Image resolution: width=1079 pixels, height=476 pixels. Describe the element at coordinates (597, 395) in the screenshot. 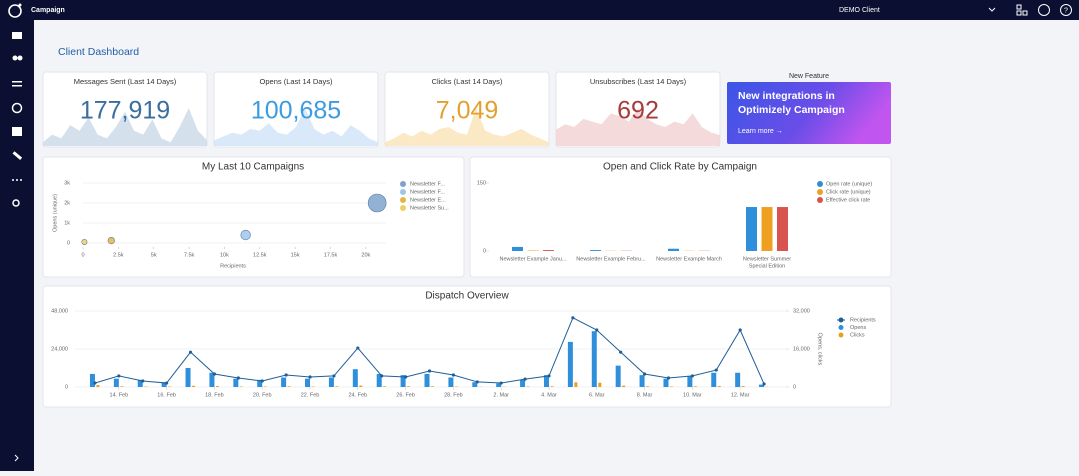

I see `x-tick-label: 6. Mar` at that location.